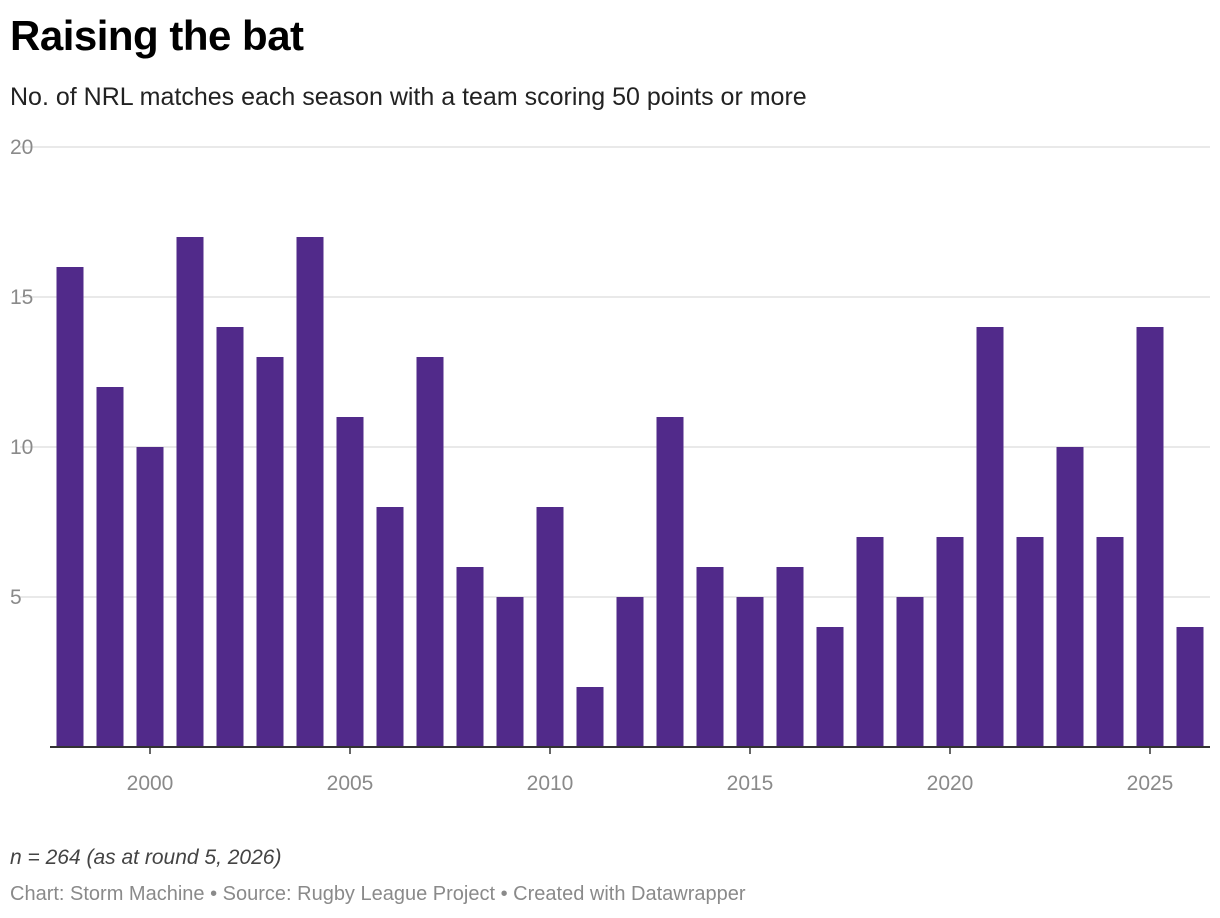 The height and width of the screenshot is (918, 1220). What do you see at coordinates (830, 687) in the screenshot?
I see `bar-2017` at bounding box center [830, 687].